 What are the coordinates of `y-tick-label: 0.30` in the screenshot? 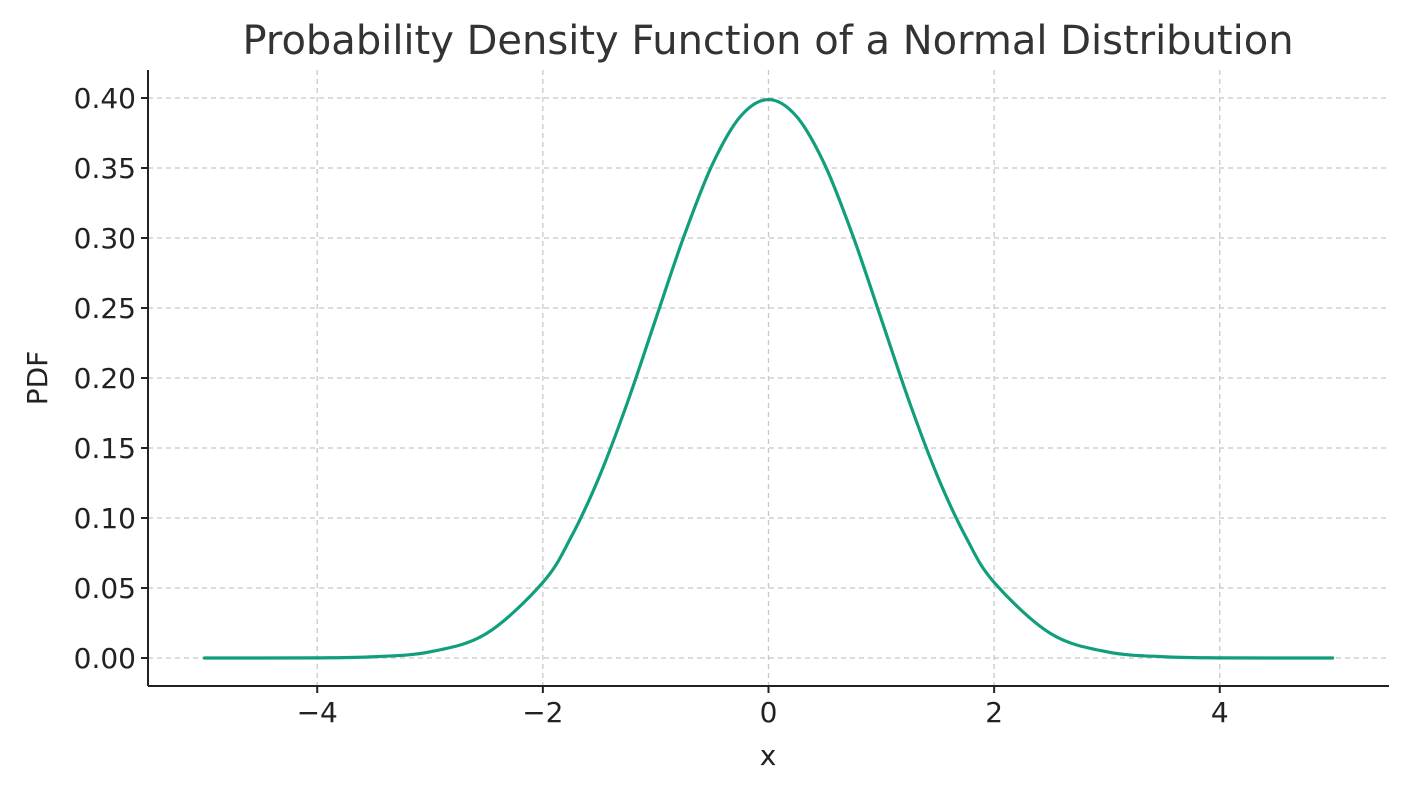 It's located at (105, 238).